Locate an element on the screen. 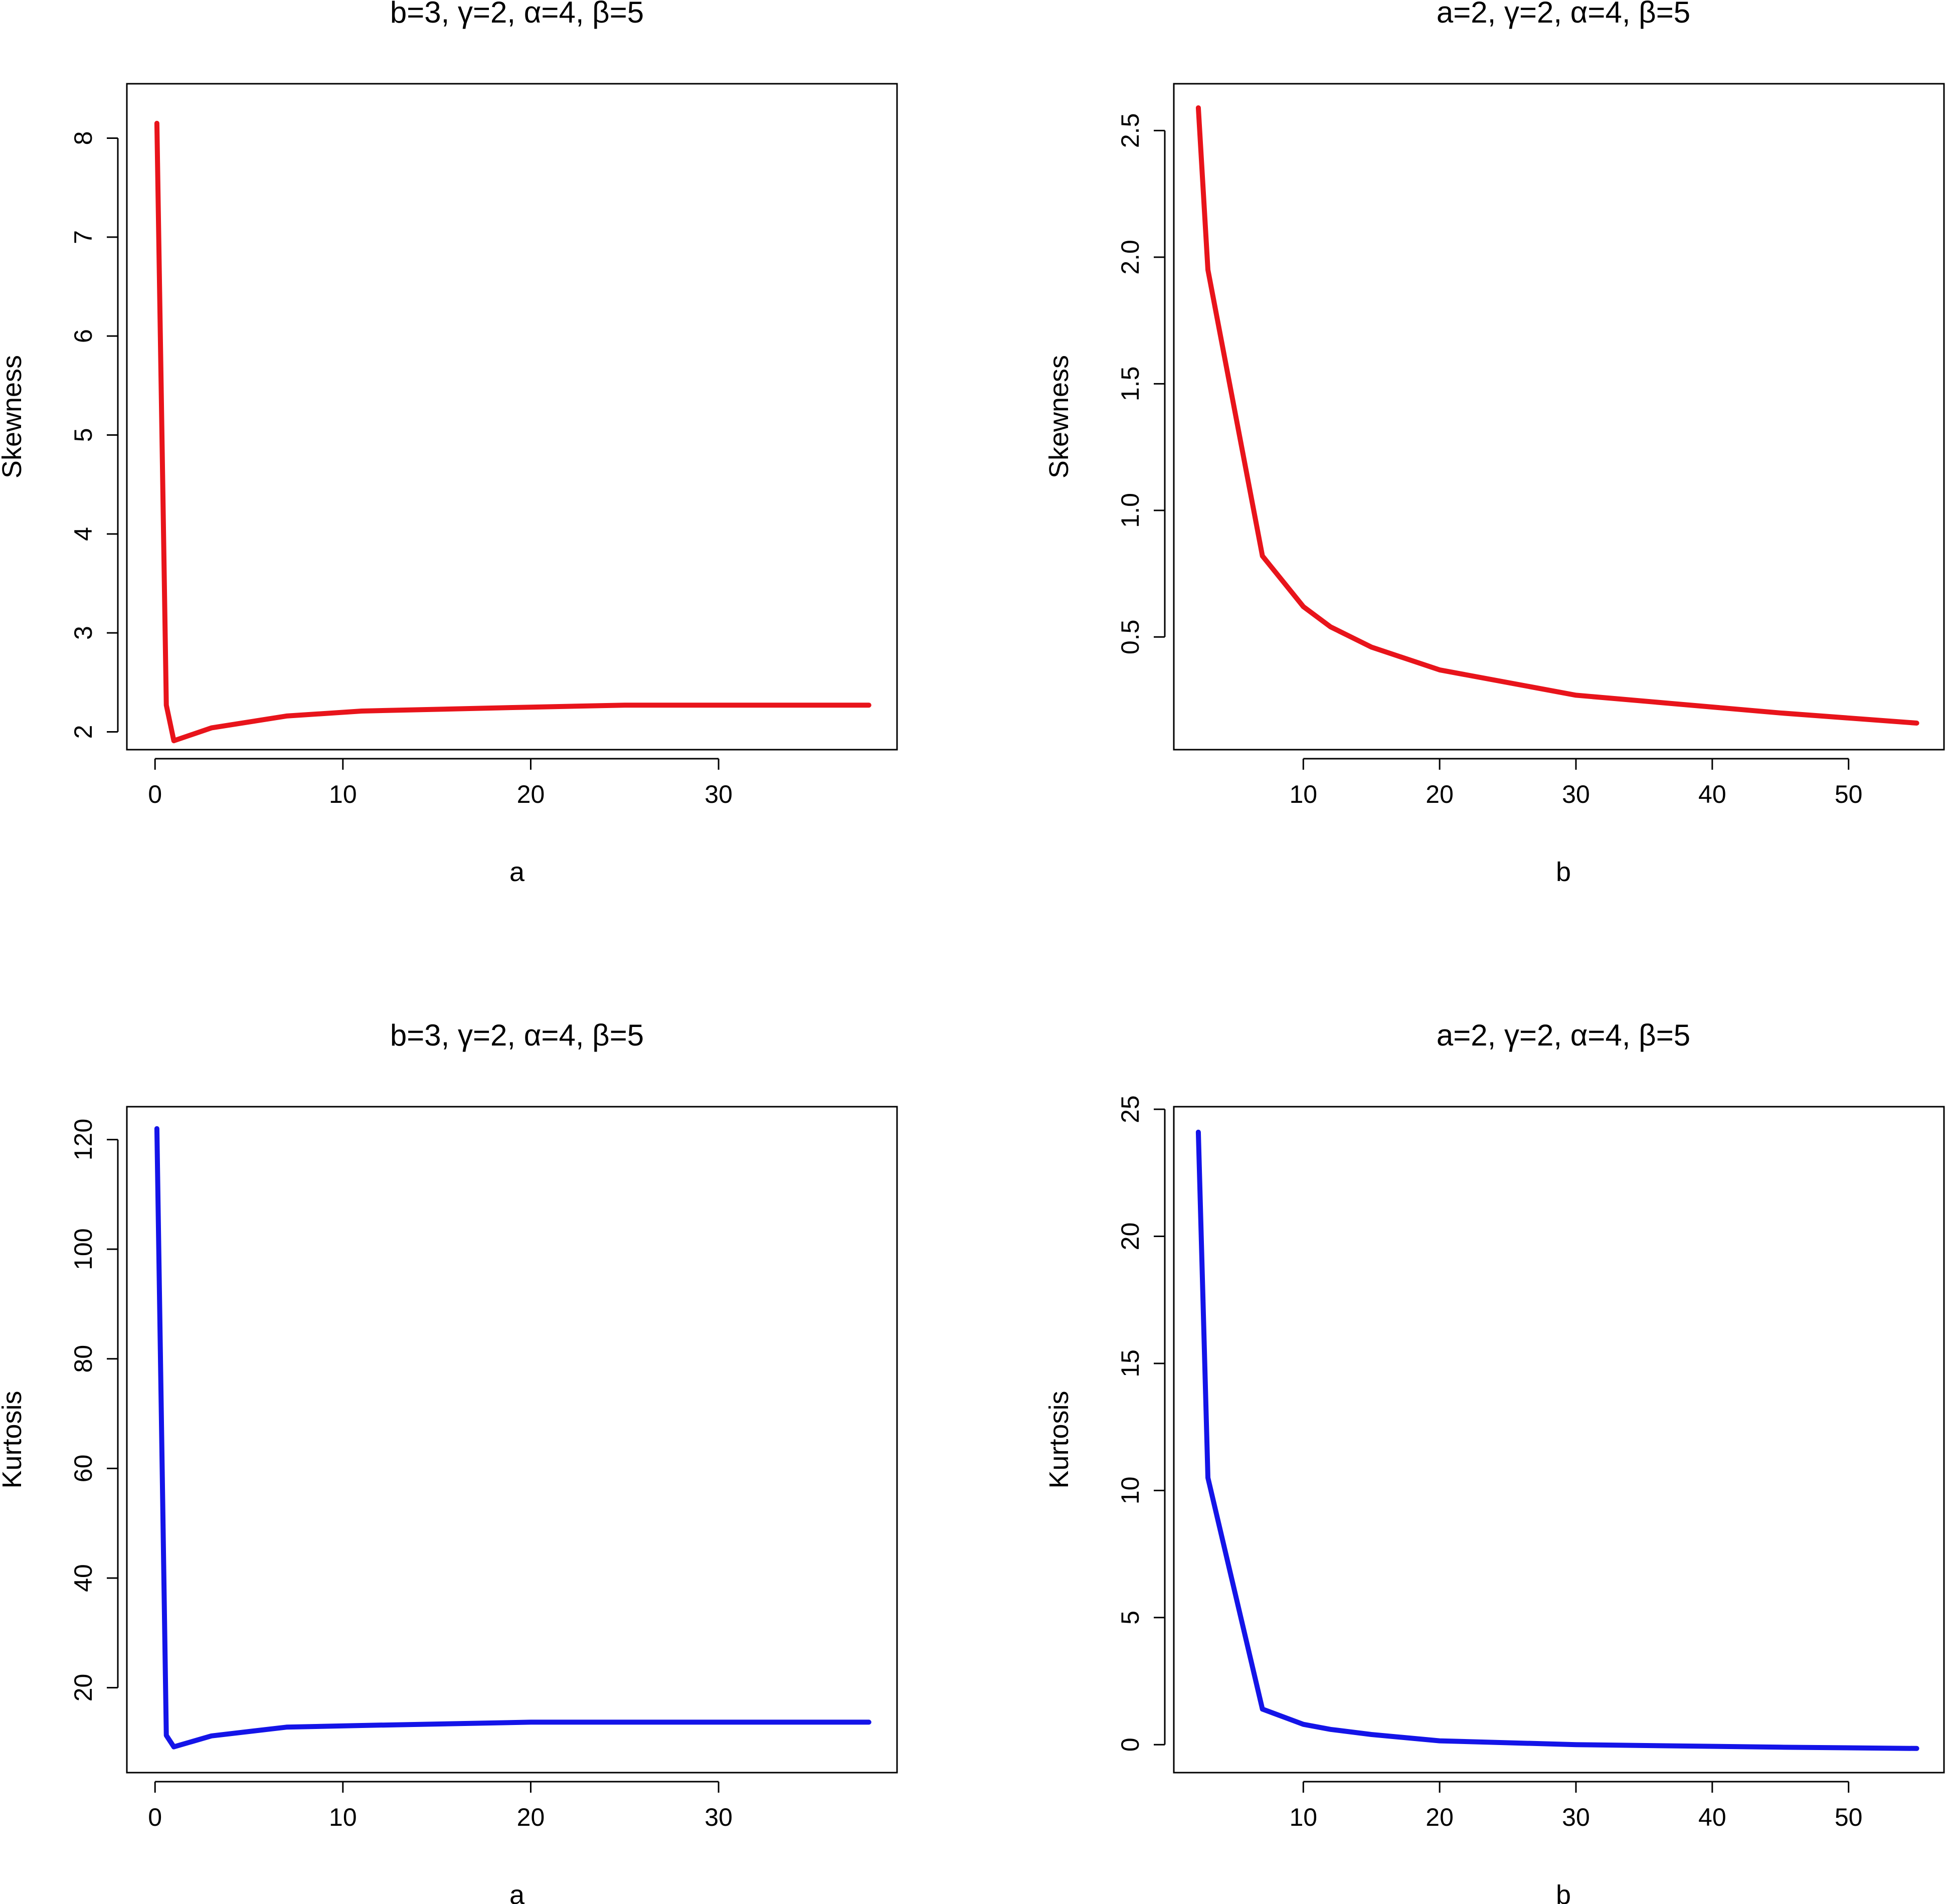  y-tick-label: 60 is located at coordinates (83, 1469).